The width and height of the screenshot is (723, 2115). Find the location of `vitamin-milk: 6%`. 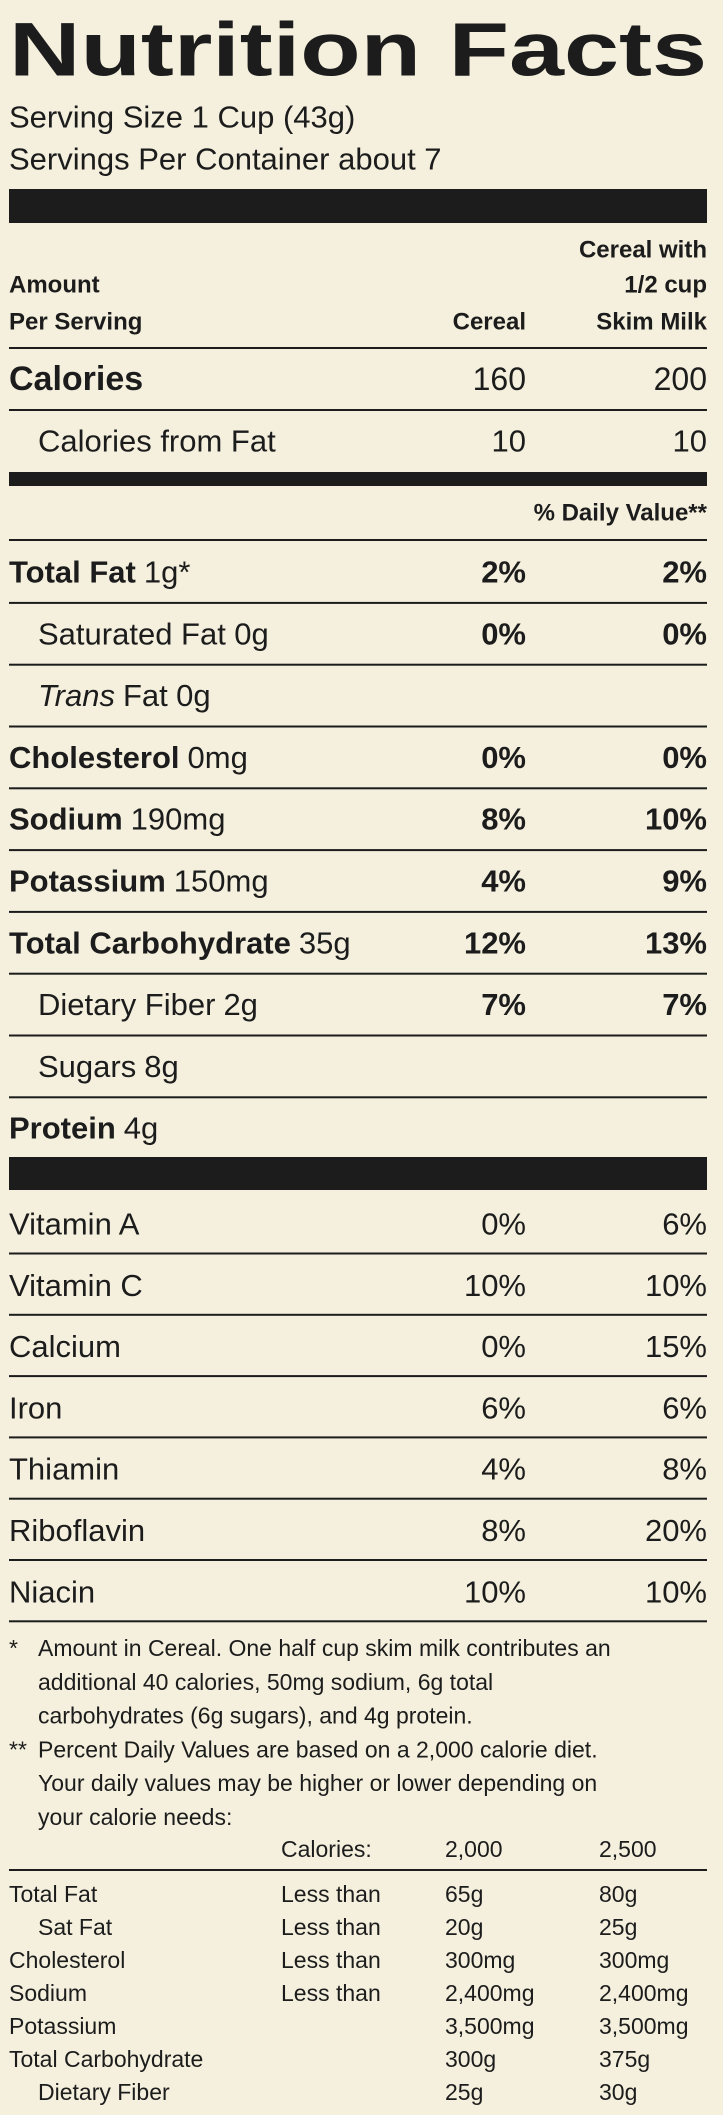

vitamin-milk: 6% is located at coordinates (684, 1224).